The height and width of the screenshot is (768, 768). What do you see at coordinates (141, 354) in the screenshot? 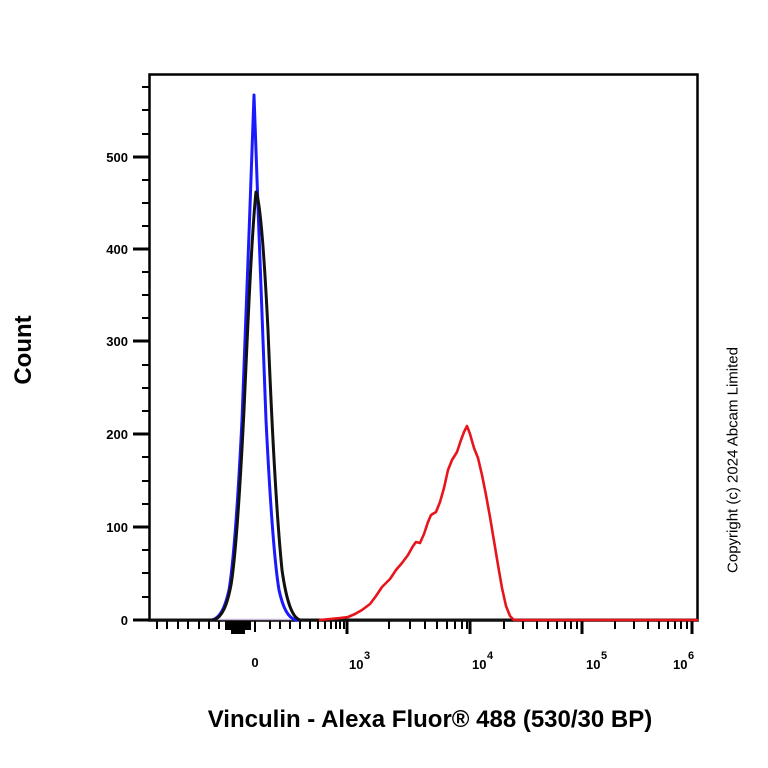
I see `y-axis` at bounding box center [141, 354].